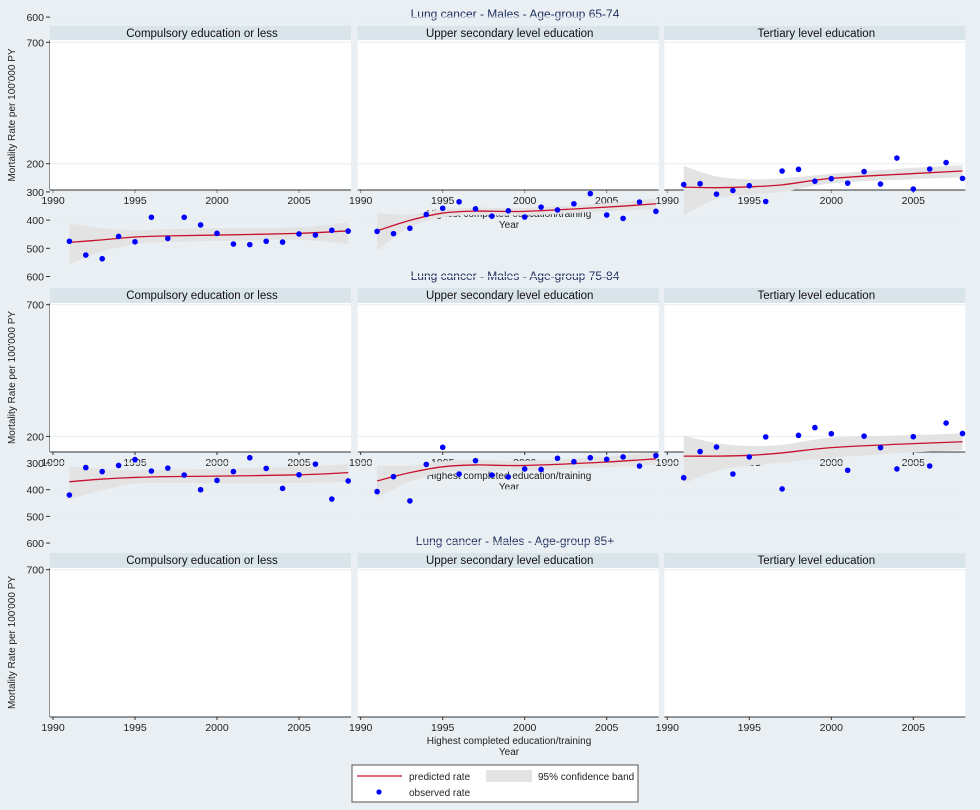 The height and width of the screenshot is (810, 980). I want to click on y-tick-label: 200, so click(35, 437).